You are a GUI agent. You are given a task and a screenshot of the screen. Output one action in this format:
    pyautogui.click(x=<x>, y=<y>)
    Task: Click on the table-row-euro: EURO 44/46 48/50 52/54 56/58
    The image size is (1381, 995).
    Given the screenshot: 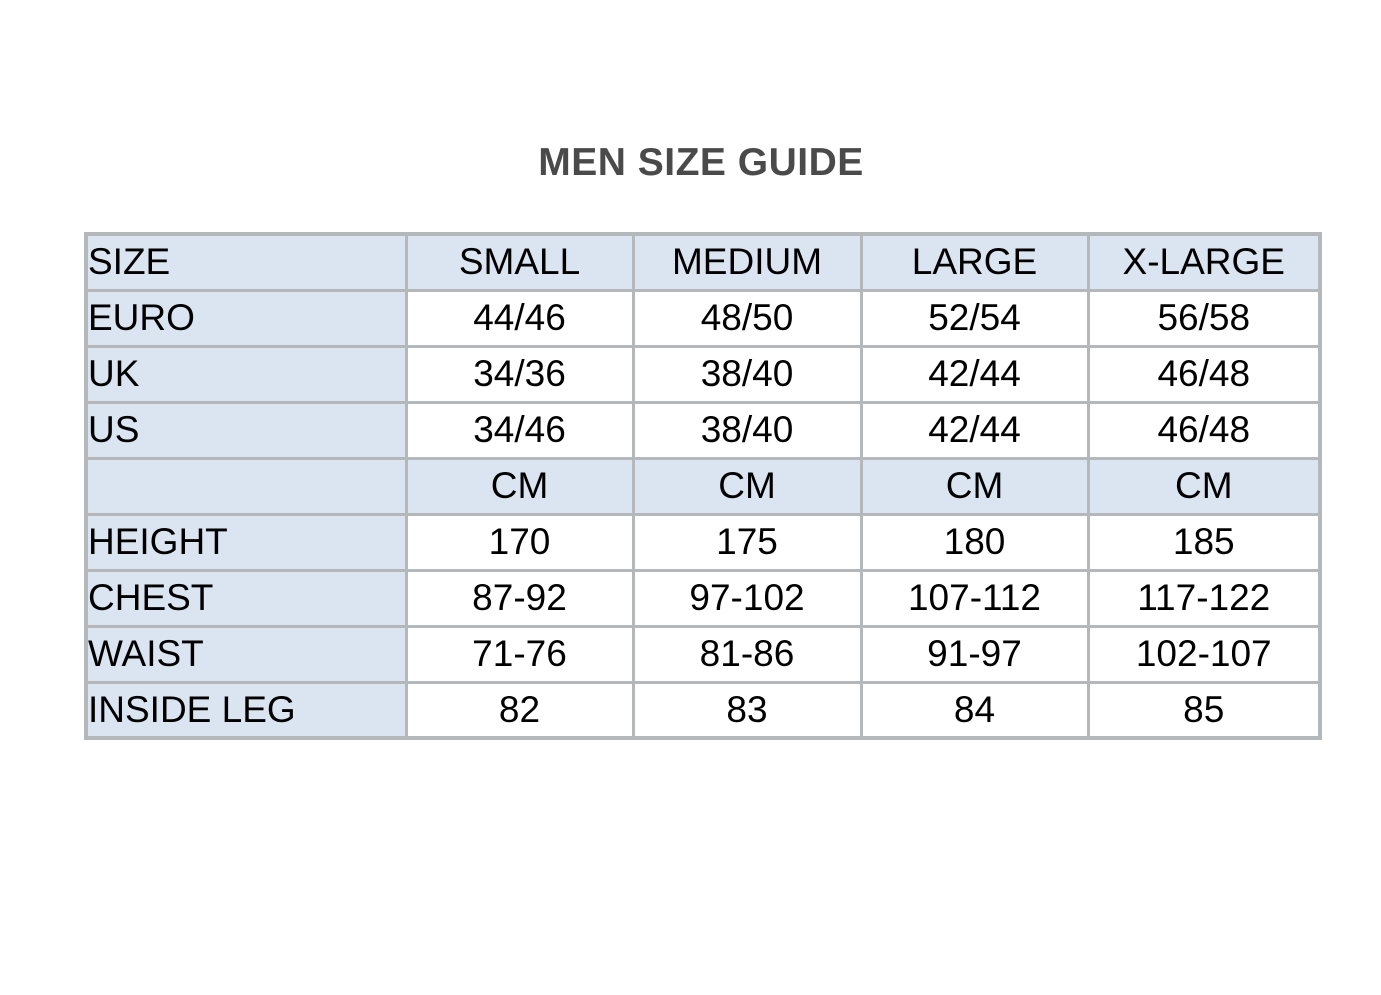 What is the action you would take?
    pyautogui.click(x=703, y=318)
    